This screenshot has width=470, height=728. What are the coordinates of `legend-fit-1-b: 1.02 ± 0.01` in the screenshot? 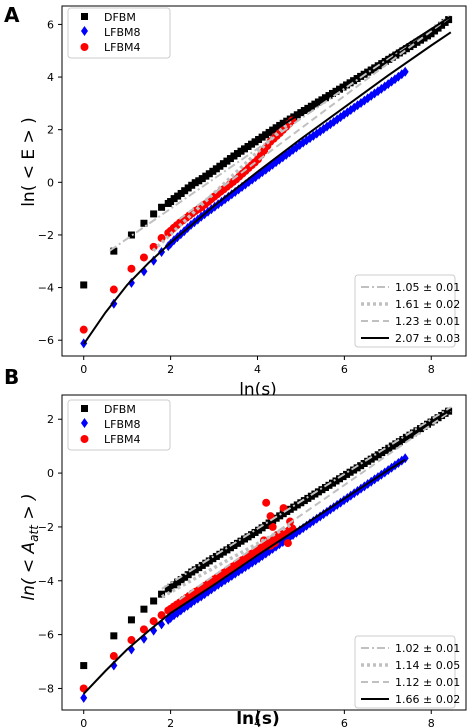 It's located at (427, 648).